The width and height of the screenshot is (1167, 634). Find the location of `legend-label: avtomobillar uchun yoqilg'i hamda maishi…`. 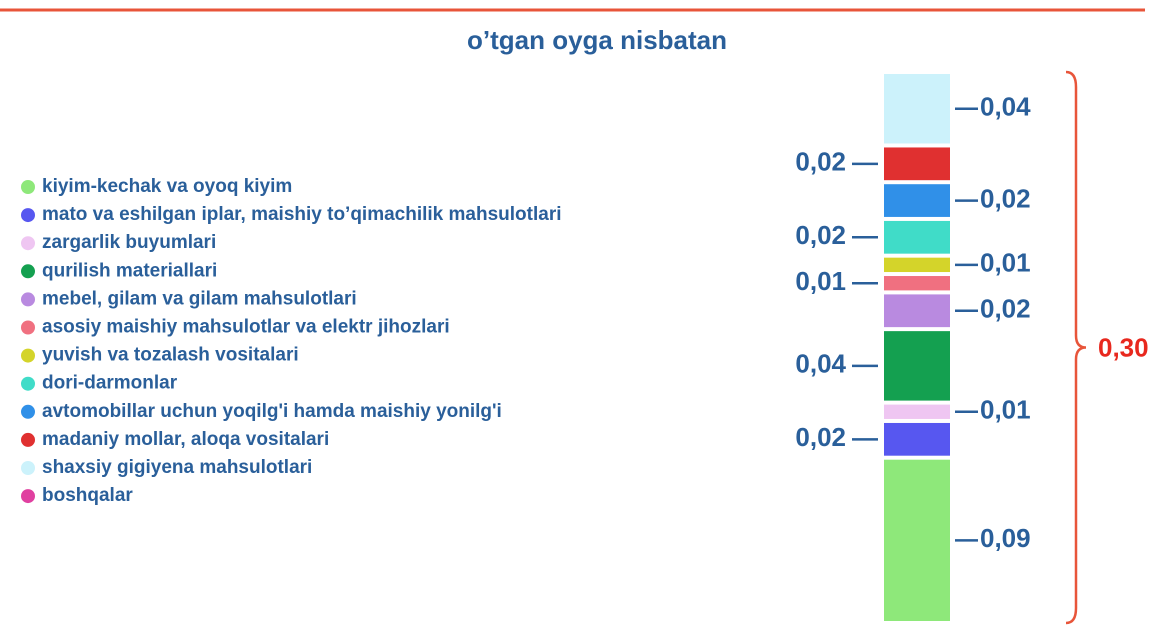

legend-label: avtomobillar uchun yoqilg'i hamda maishi… is located at coordinates (272, 411).